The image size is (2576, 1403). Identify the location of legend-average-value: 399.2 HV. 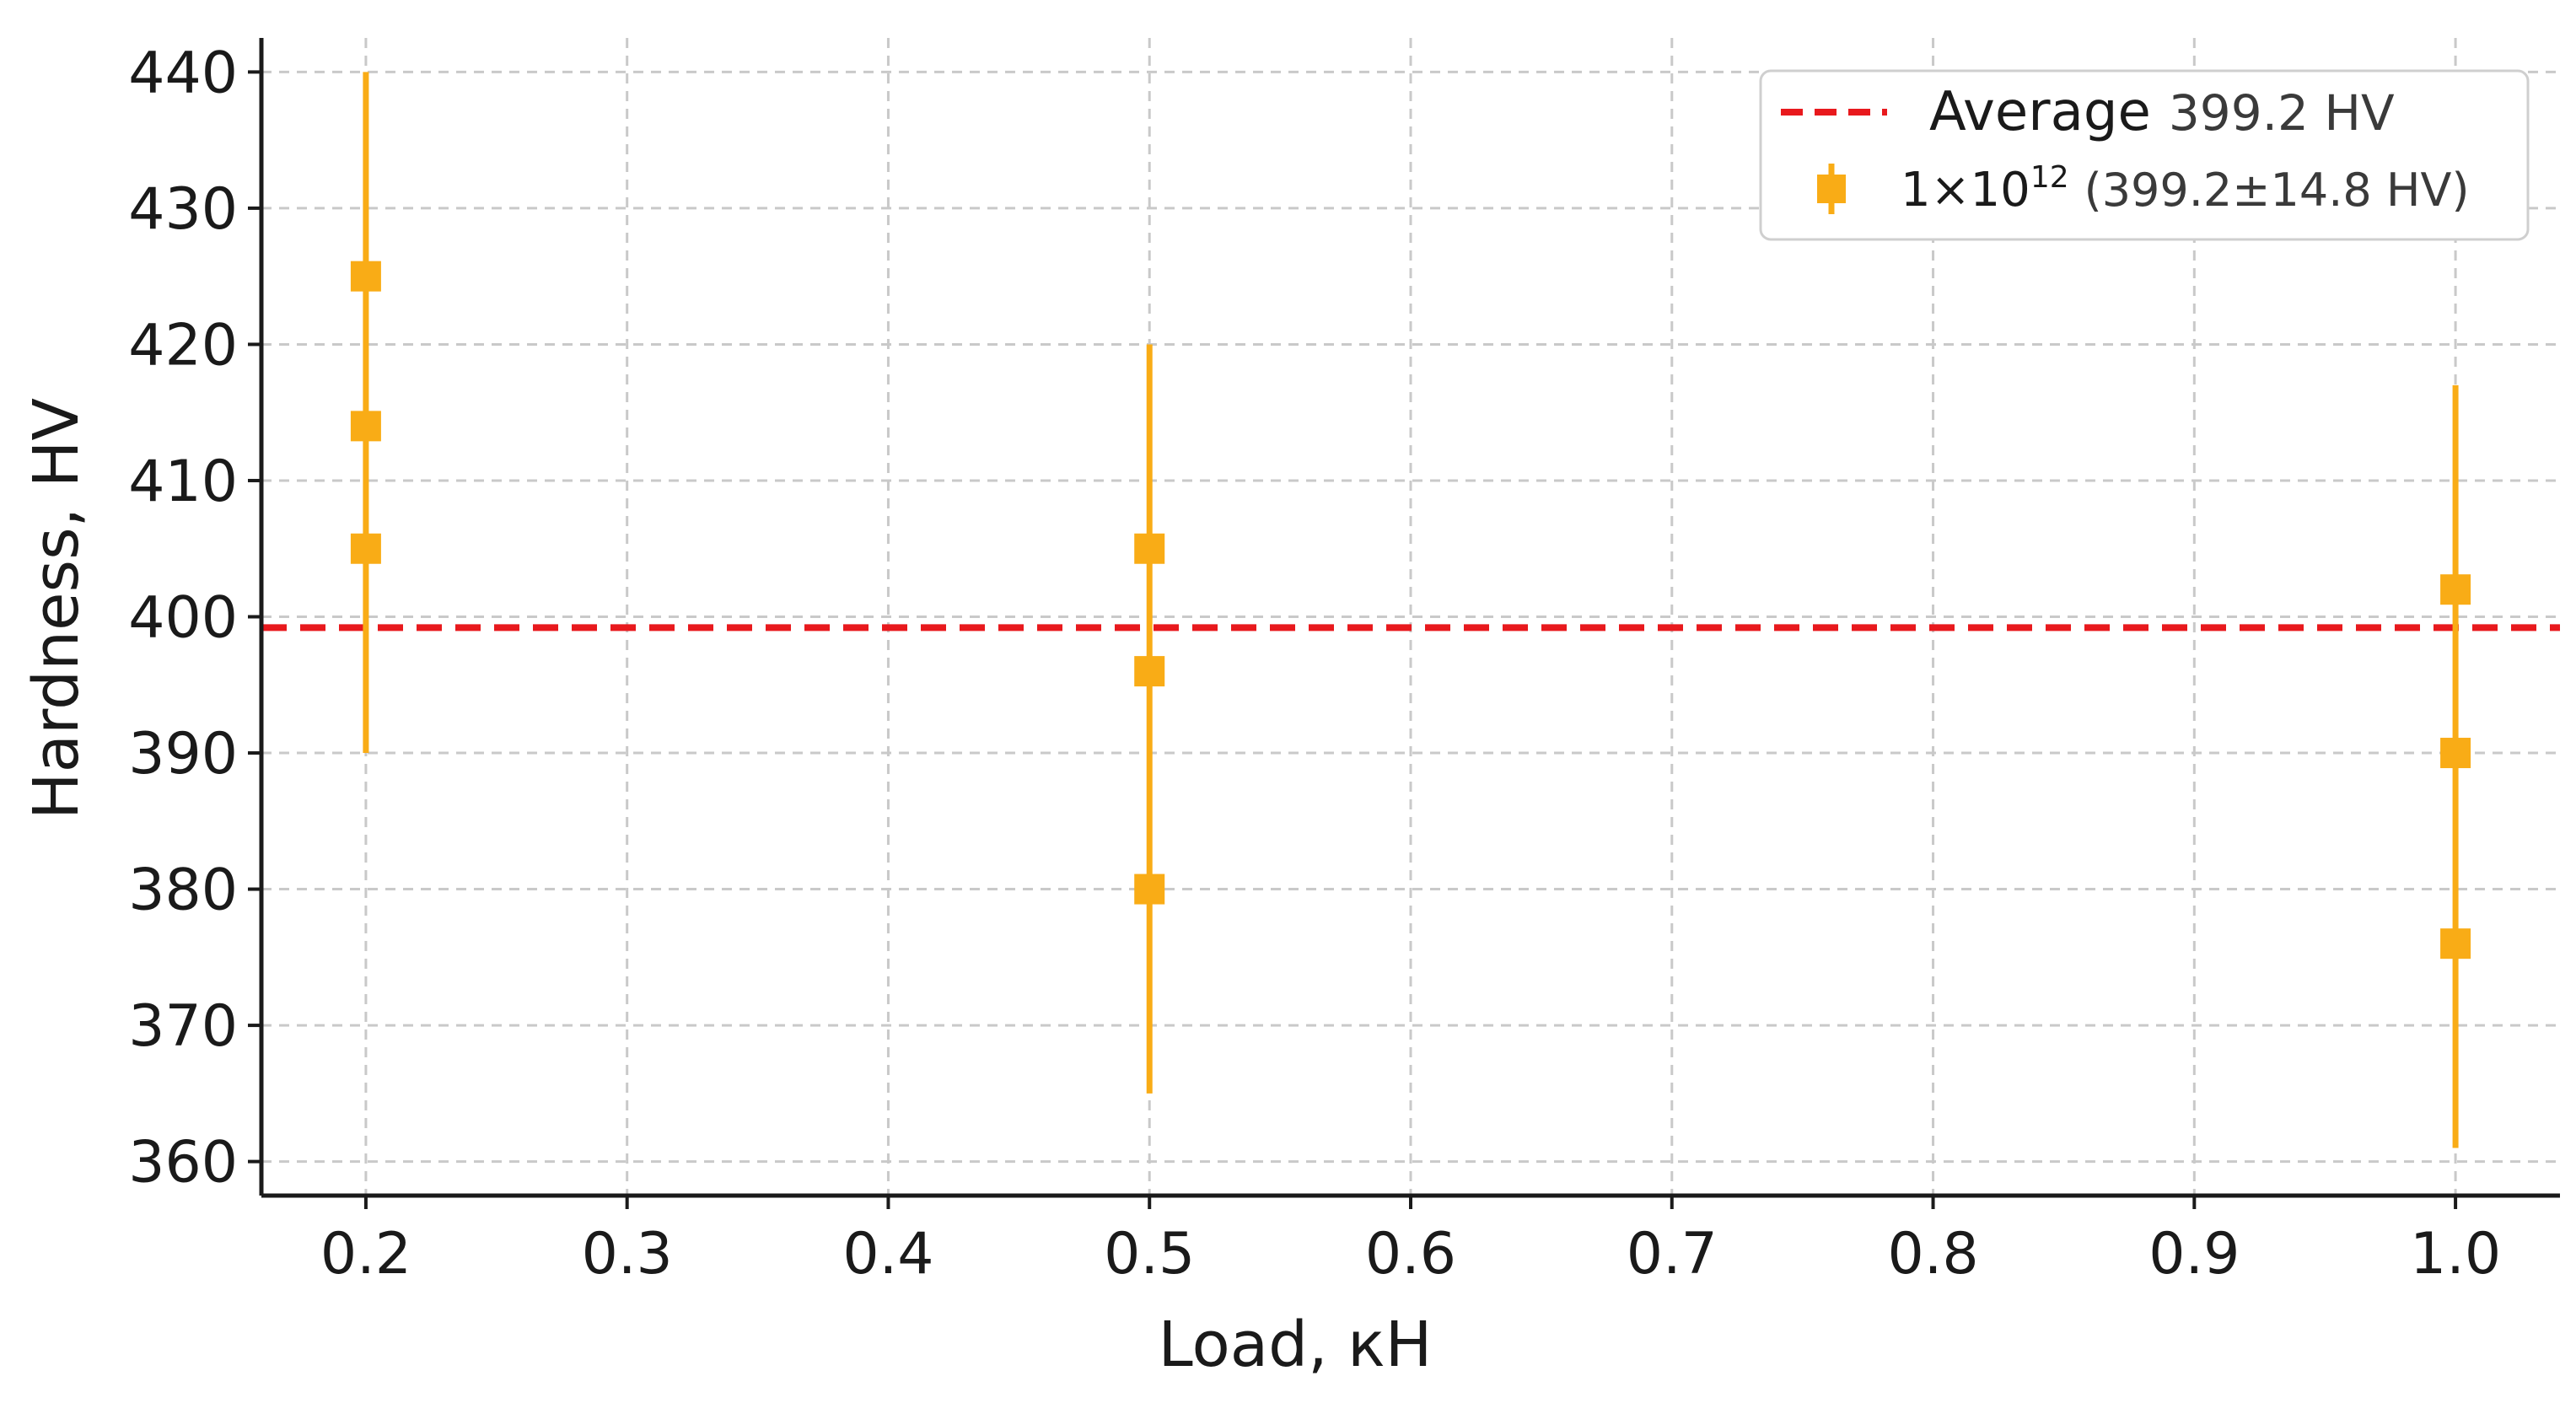
(2282, 113).